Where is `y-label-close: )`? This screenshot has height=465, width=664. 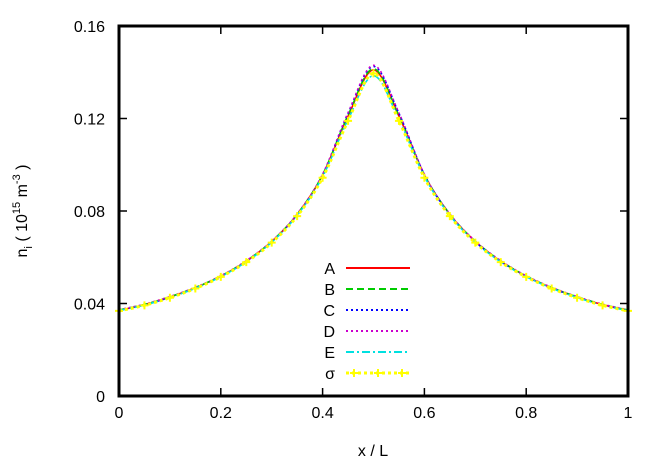
y-label-close: ) is located at coordinates (22, 170).